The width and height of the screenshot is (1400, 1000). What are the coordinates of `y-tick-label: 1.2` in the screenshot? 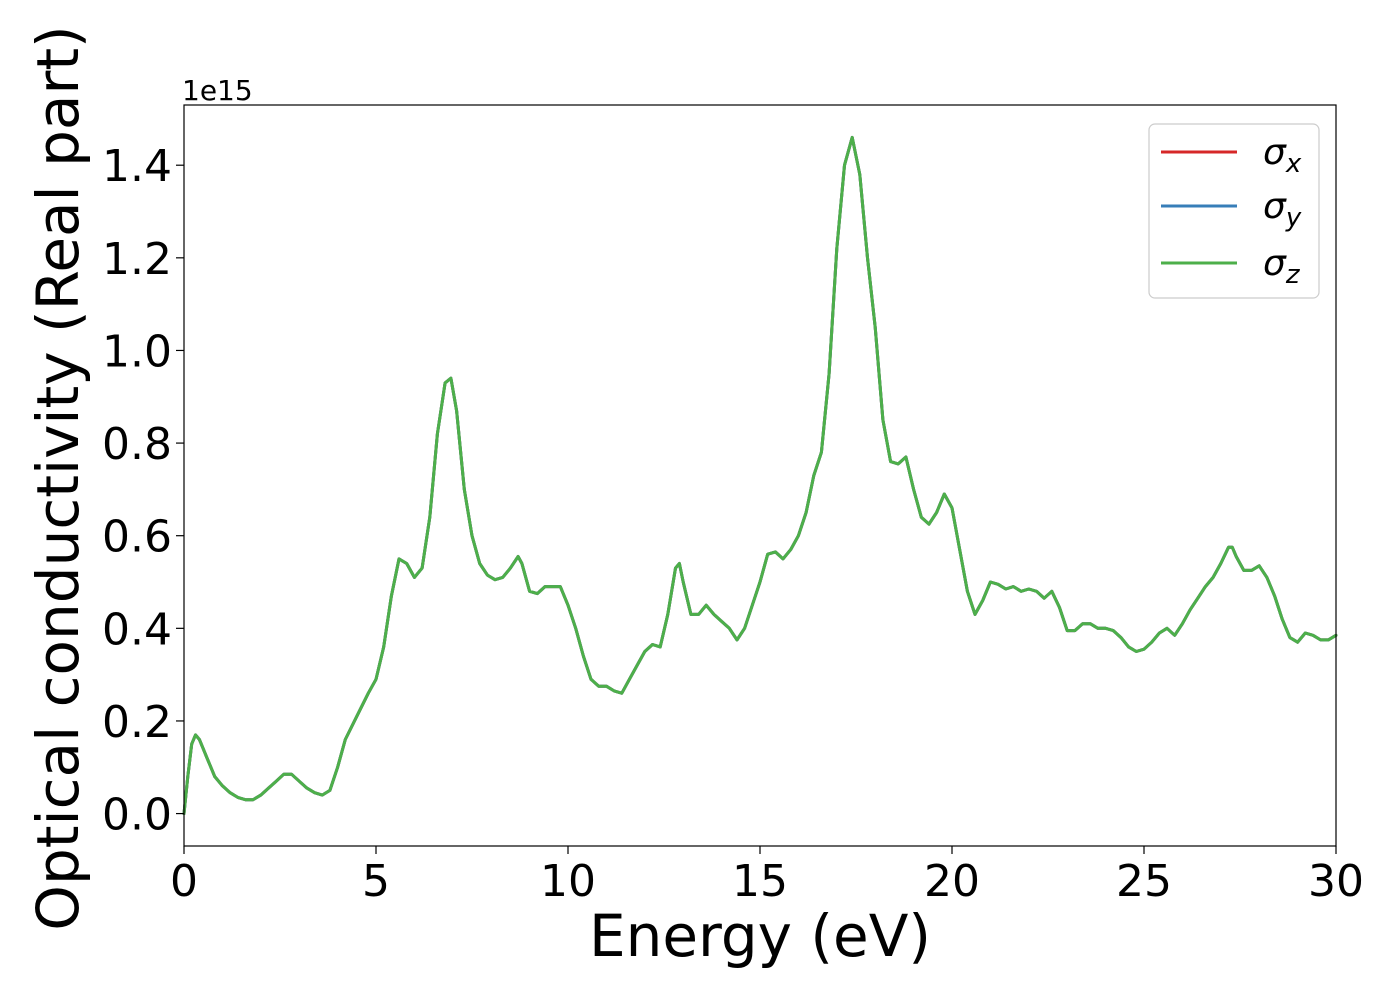 It's located at (137, 259).